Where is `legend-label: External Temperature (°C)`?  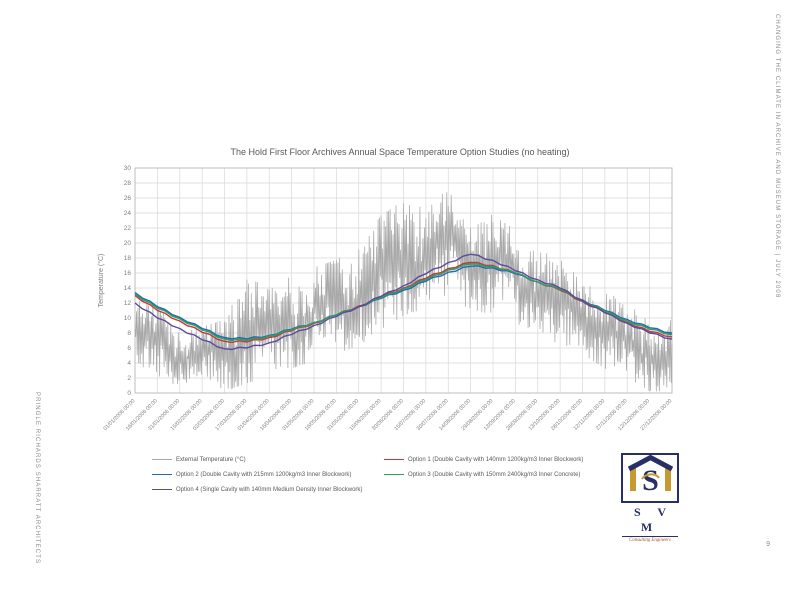 legend-label: External Temperature (°C) is located at coordinates (211, 459).